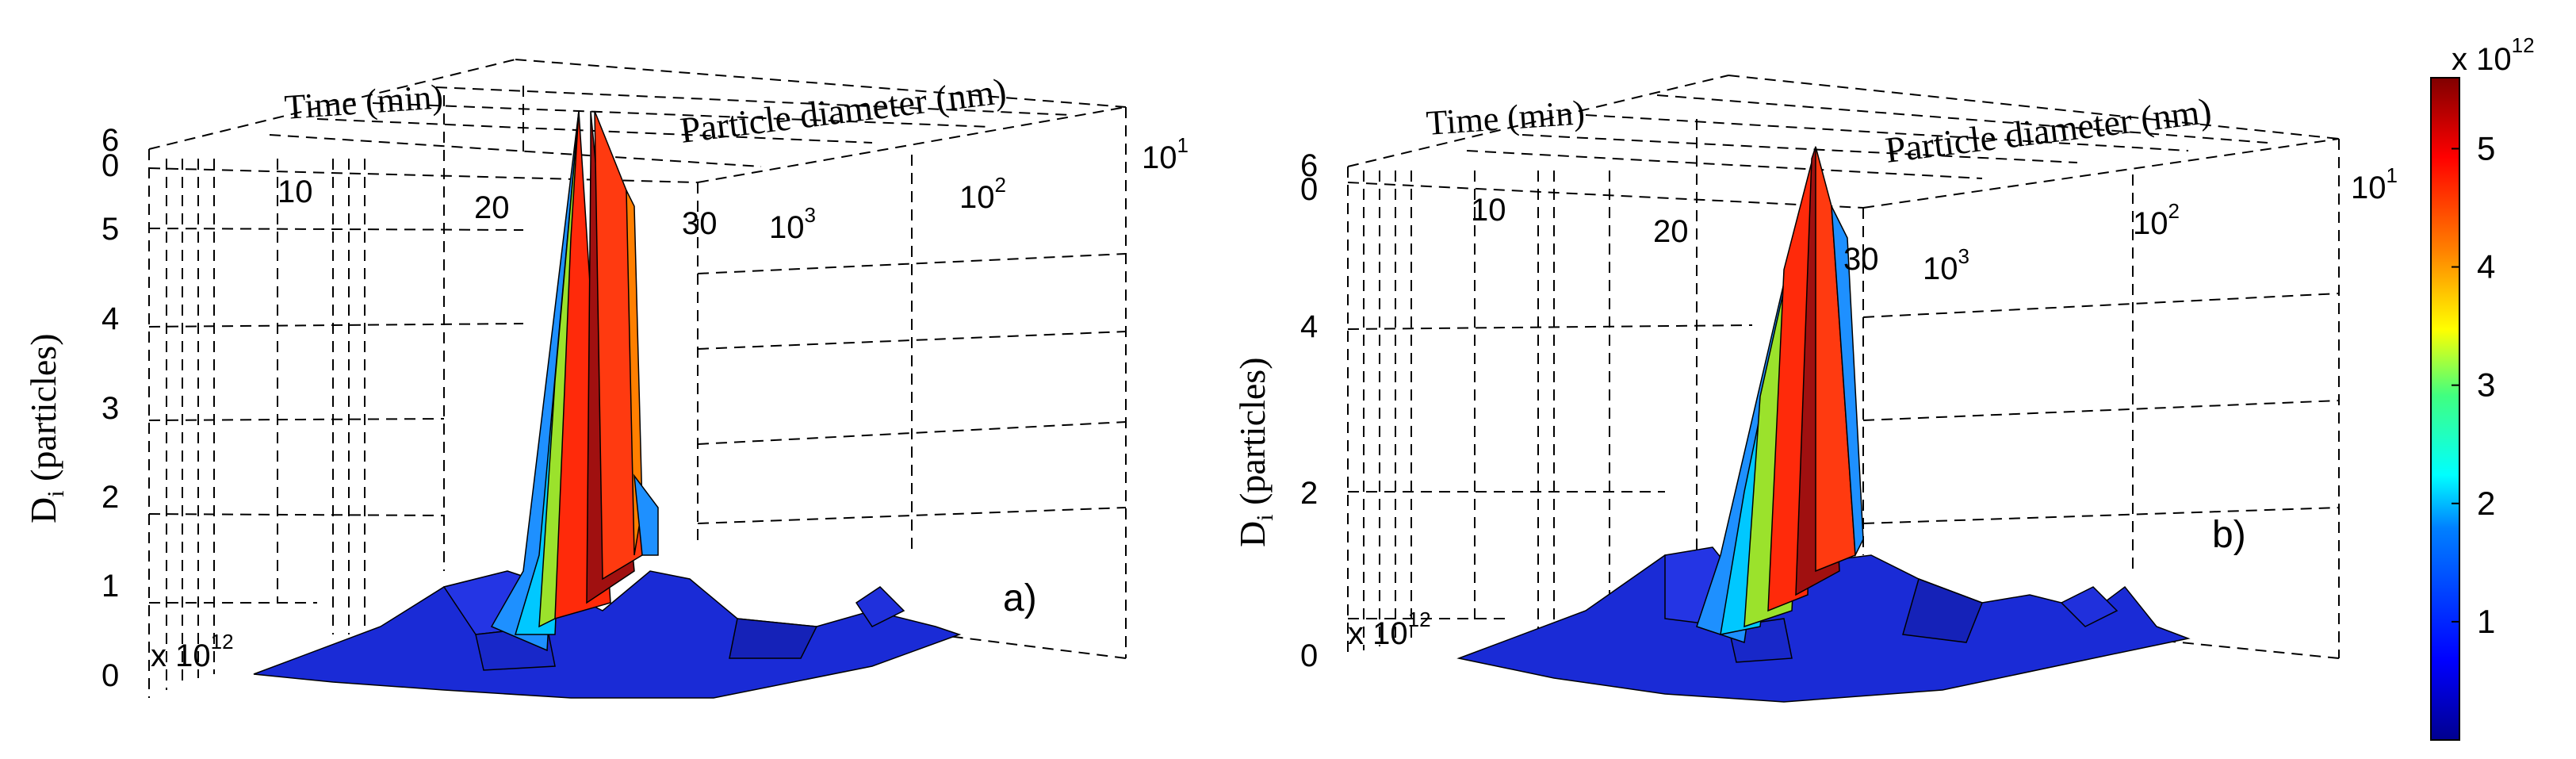 The width and height of the screenshot is (2576, 759). Describe the element at coordinates (1255, 452) in the screenshot. I see `z-axis-label-b: Di (particles)` at that location.